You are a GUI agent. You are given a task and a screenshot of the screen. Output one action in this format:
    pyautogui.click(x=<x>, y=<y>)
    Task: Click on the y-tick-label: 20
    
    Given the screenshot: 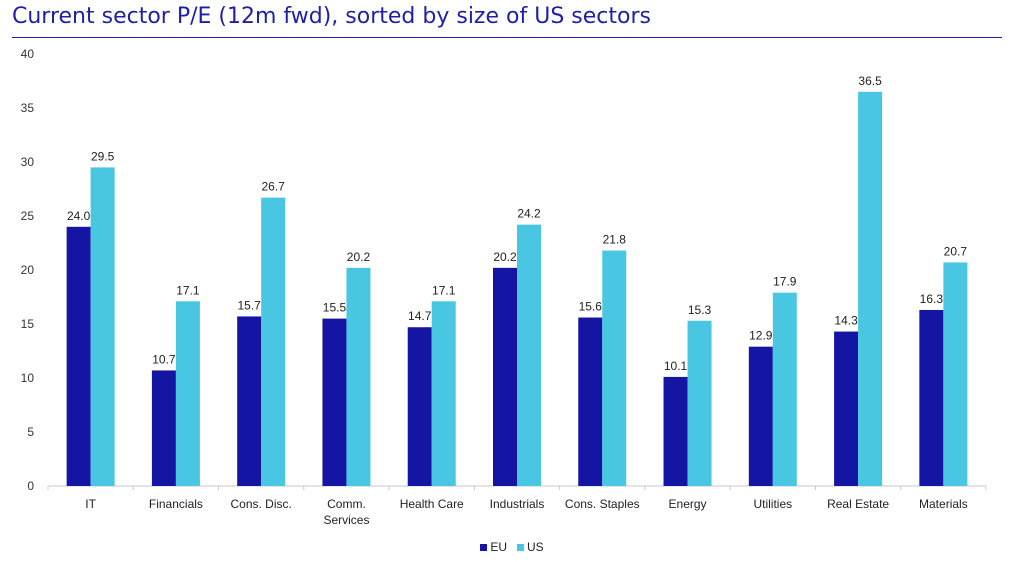 What is the action you would take?
    pyautogui.click(x=28, y=270)
    